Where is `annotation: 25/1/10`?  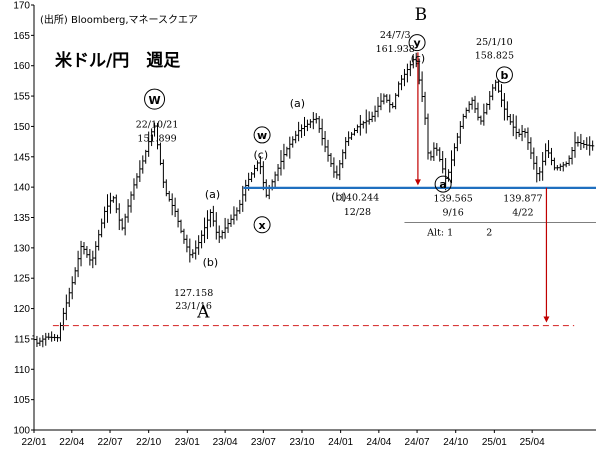 annotation: 25/1/10 is located at coordinates (494, 42).